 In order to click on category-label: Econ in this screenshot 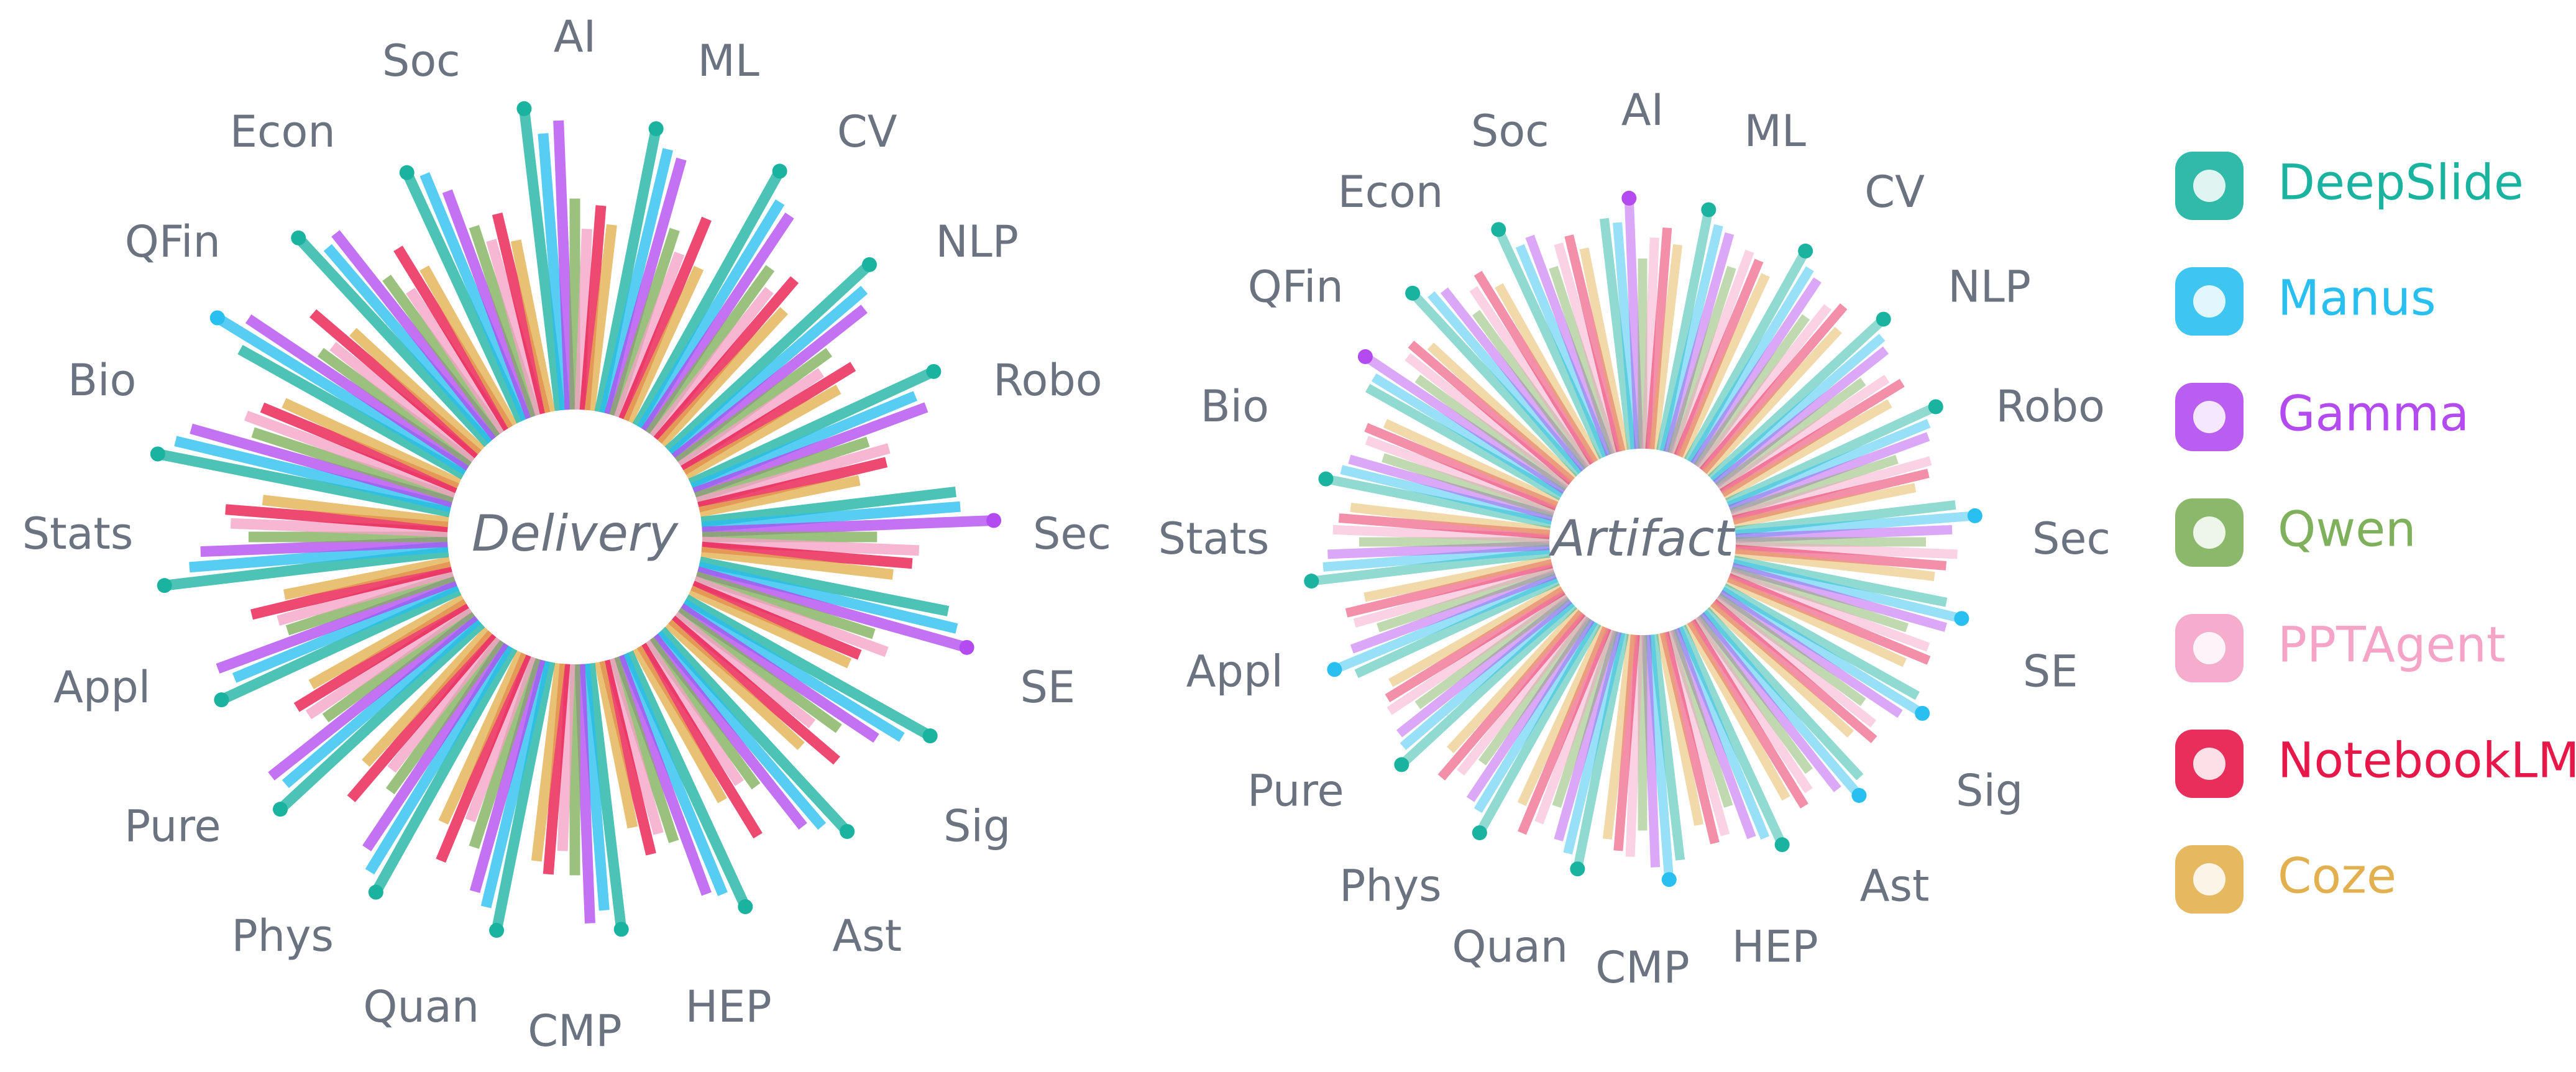, I will do `click(1390, 192)`.